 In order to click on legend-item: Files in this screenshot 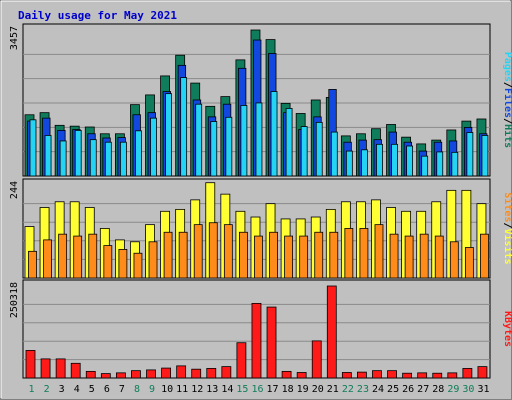, I will do `click(507, 103)`.